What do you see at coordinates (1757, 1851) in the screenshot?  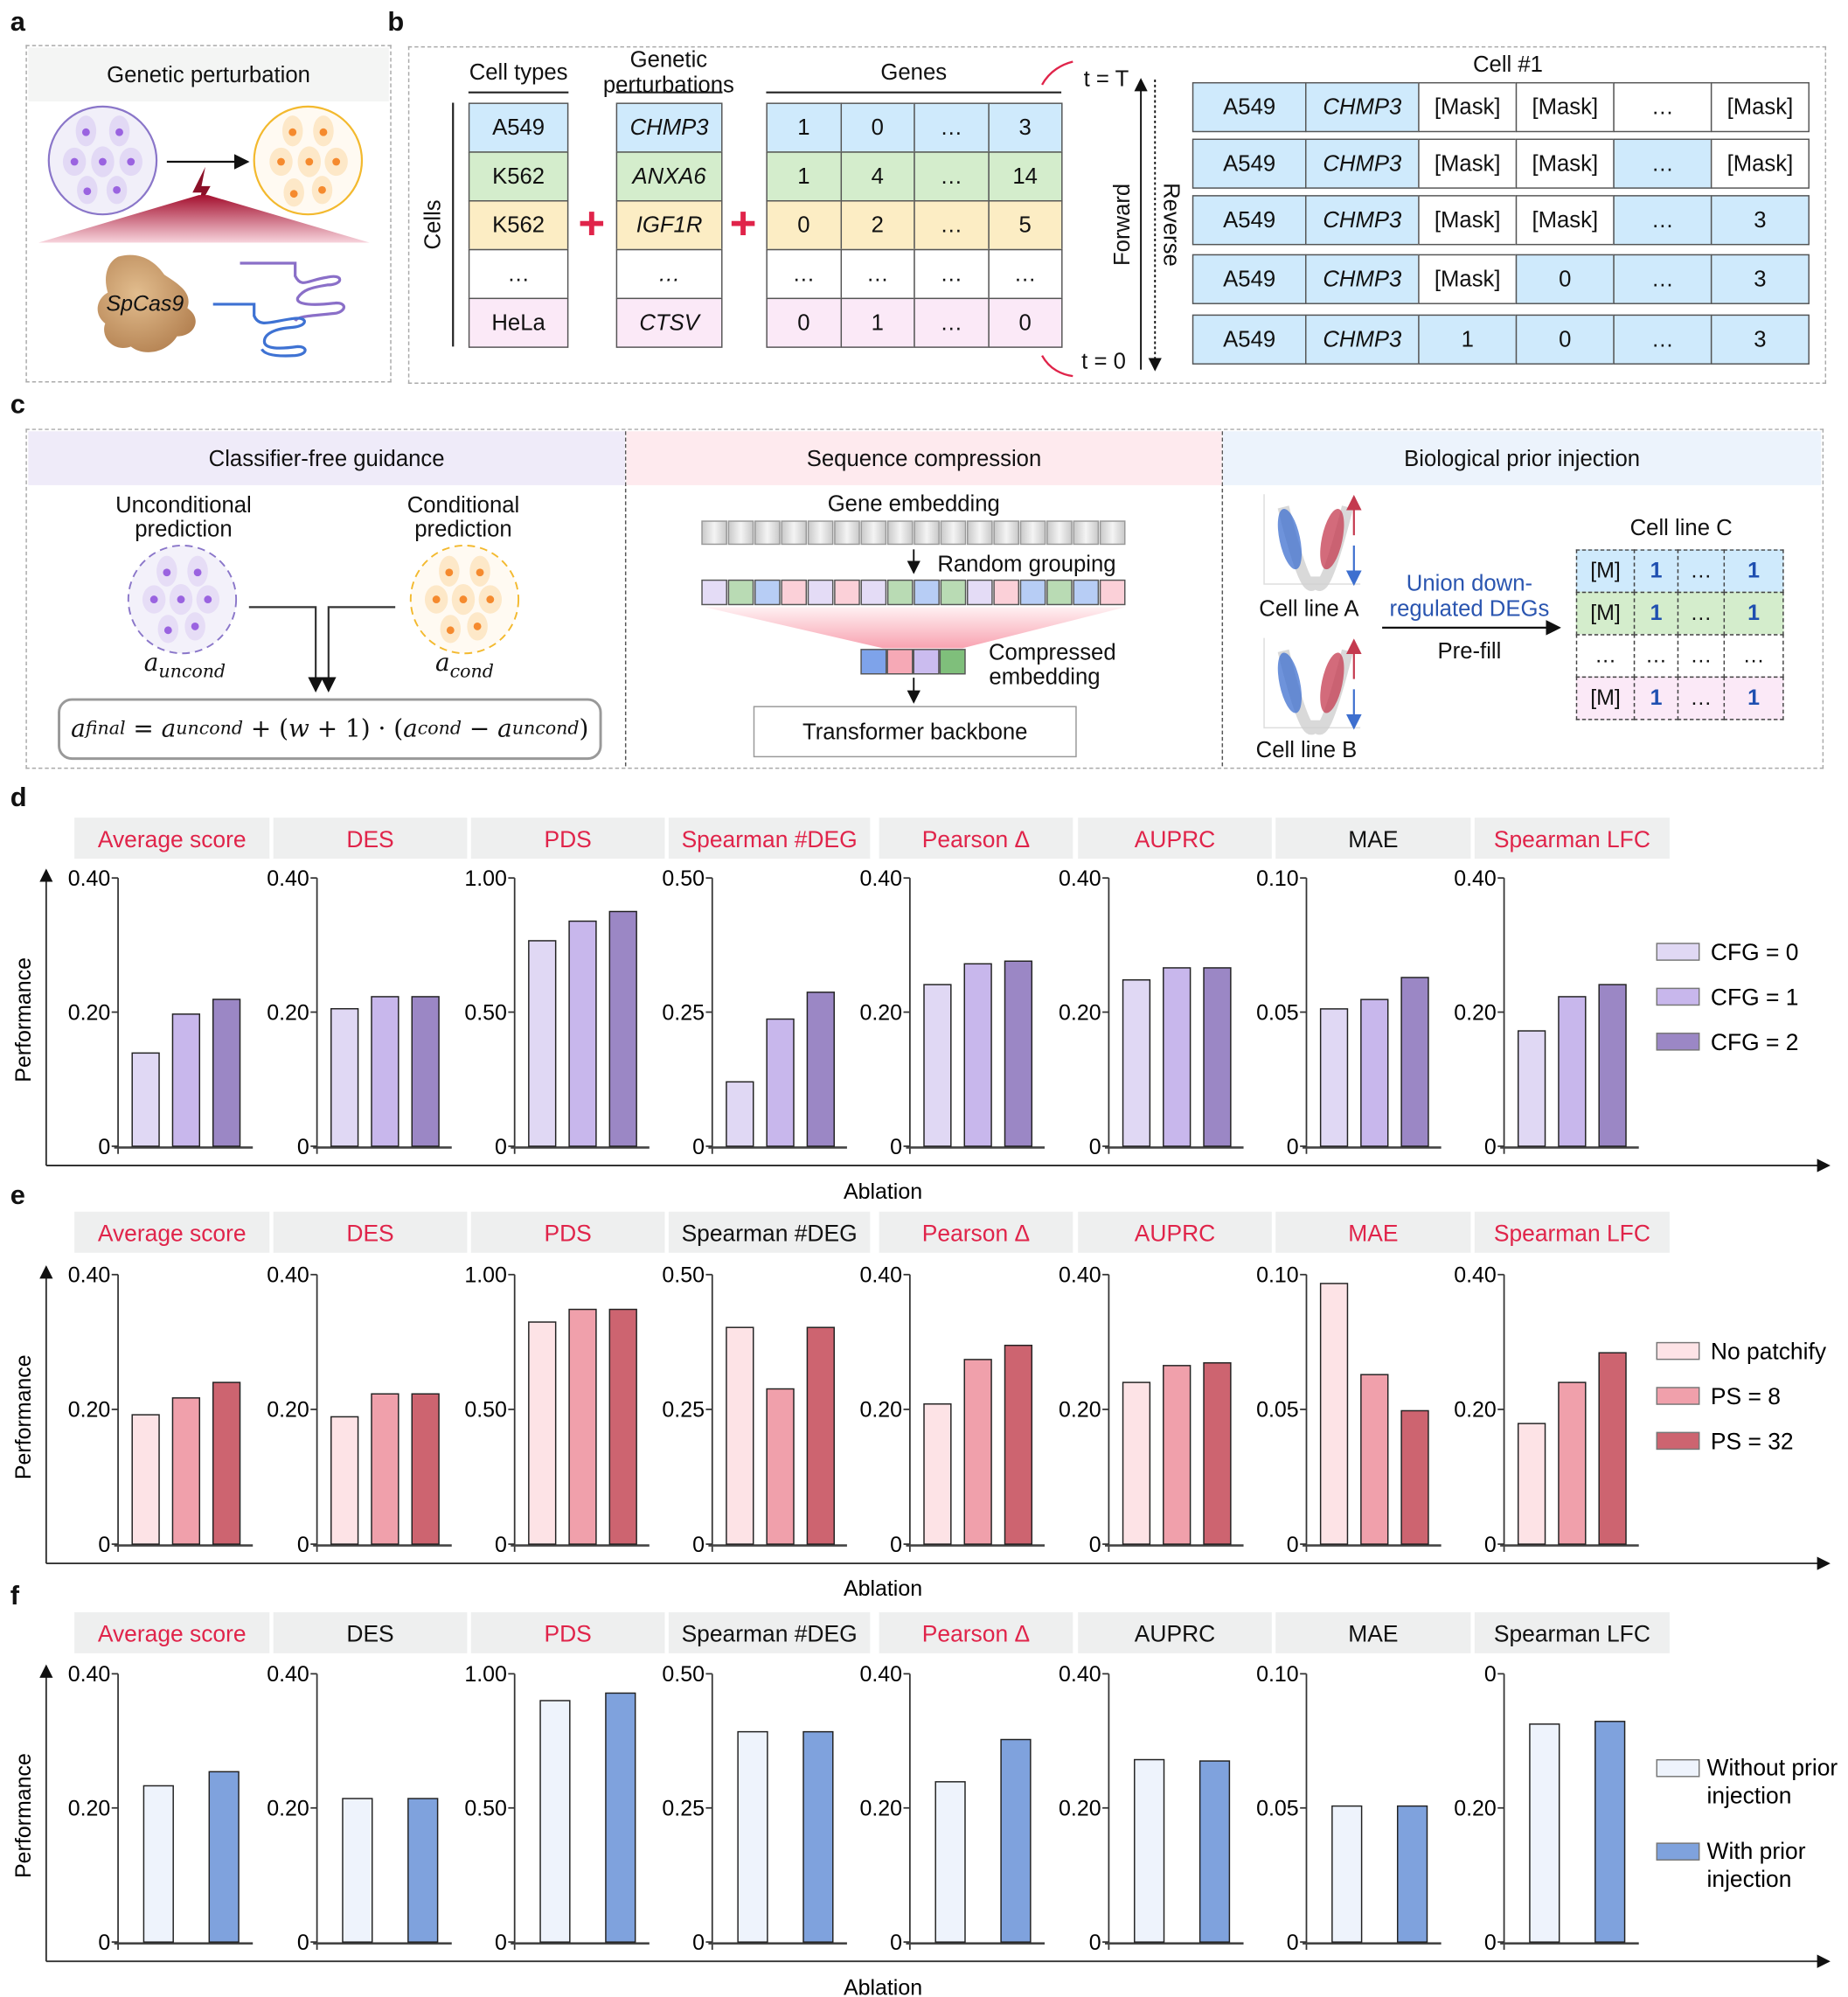 I see `legend-label-line: With prior` at bounding box center [1757, 1851].